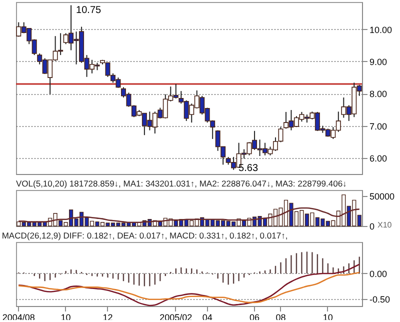 This screenshot has height=322, width=400. I want to click on y-tick-label: 50000, so click(382, 197).